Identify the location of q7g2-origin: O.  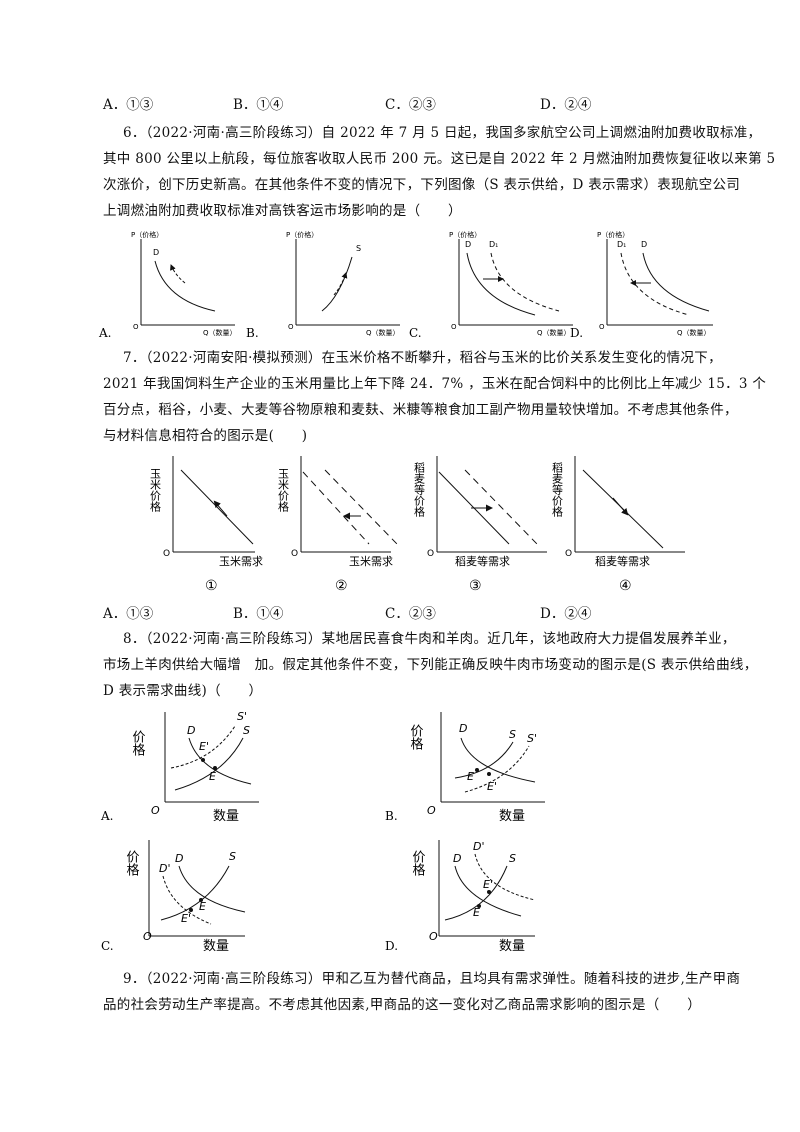
(294, 554).